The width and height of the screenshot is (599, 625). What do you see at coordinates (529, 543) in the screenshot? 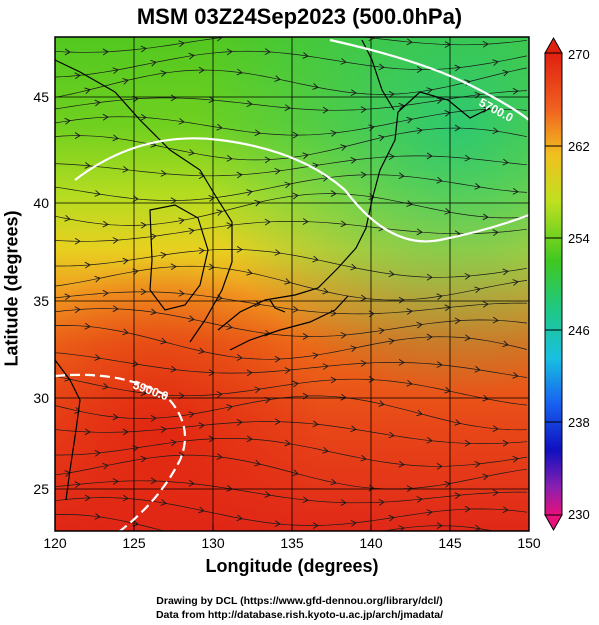
I see `x-tick-150: 150` at bounding box center [529, 543].